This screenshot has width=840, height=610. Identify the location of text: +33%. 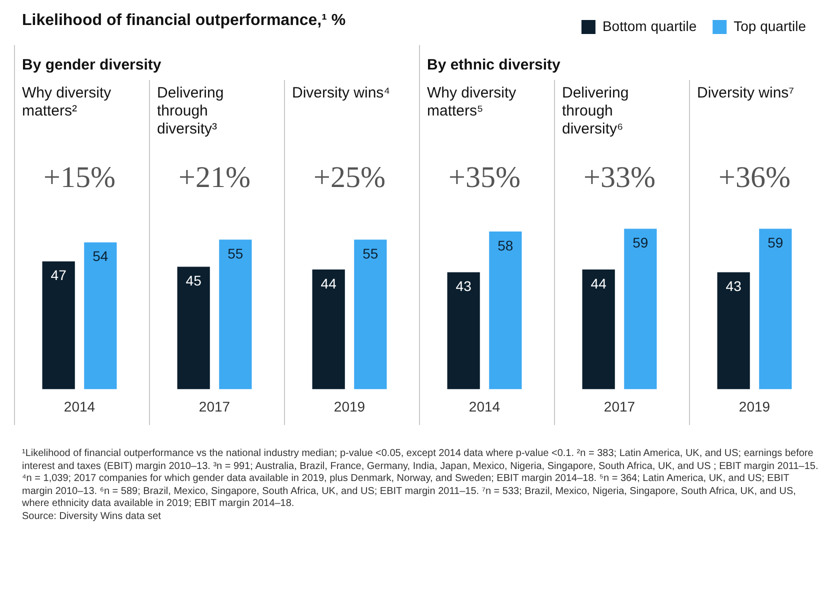
(620, 177).